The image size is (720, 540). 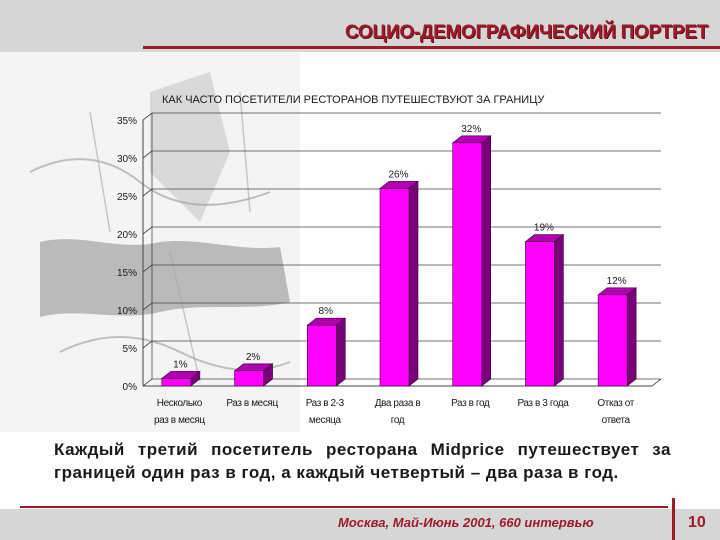 What do you see at coordinates (673, 519) in the screenshot?
I see `page-number-divider` at bounding box center [673, 519].